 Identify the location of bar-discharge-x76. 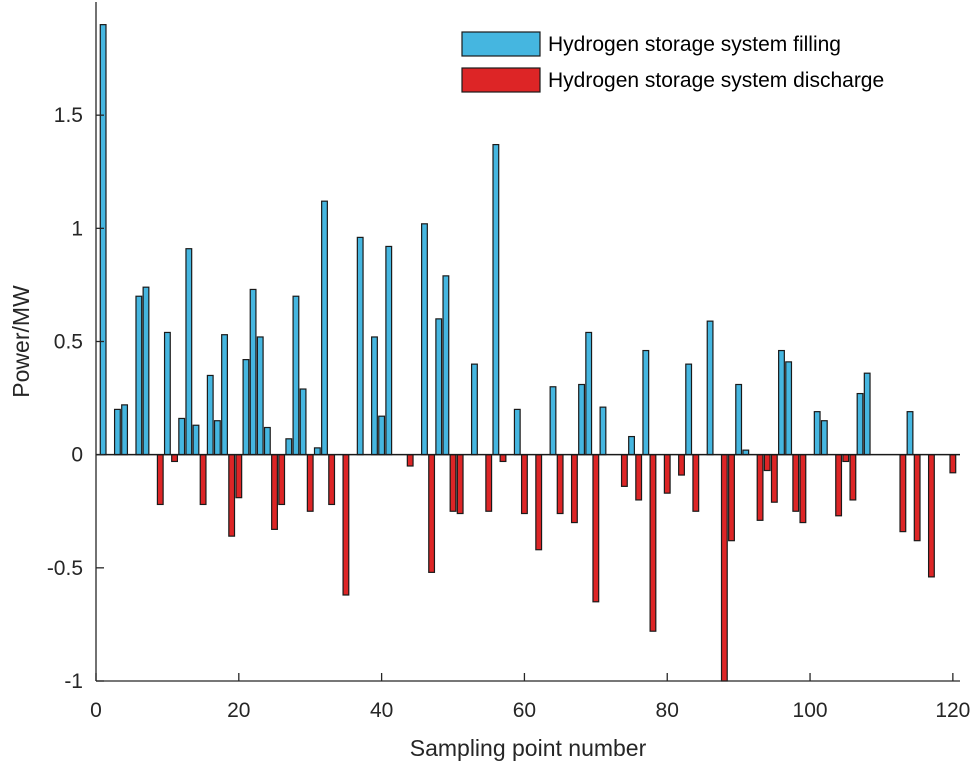
(639, 477).